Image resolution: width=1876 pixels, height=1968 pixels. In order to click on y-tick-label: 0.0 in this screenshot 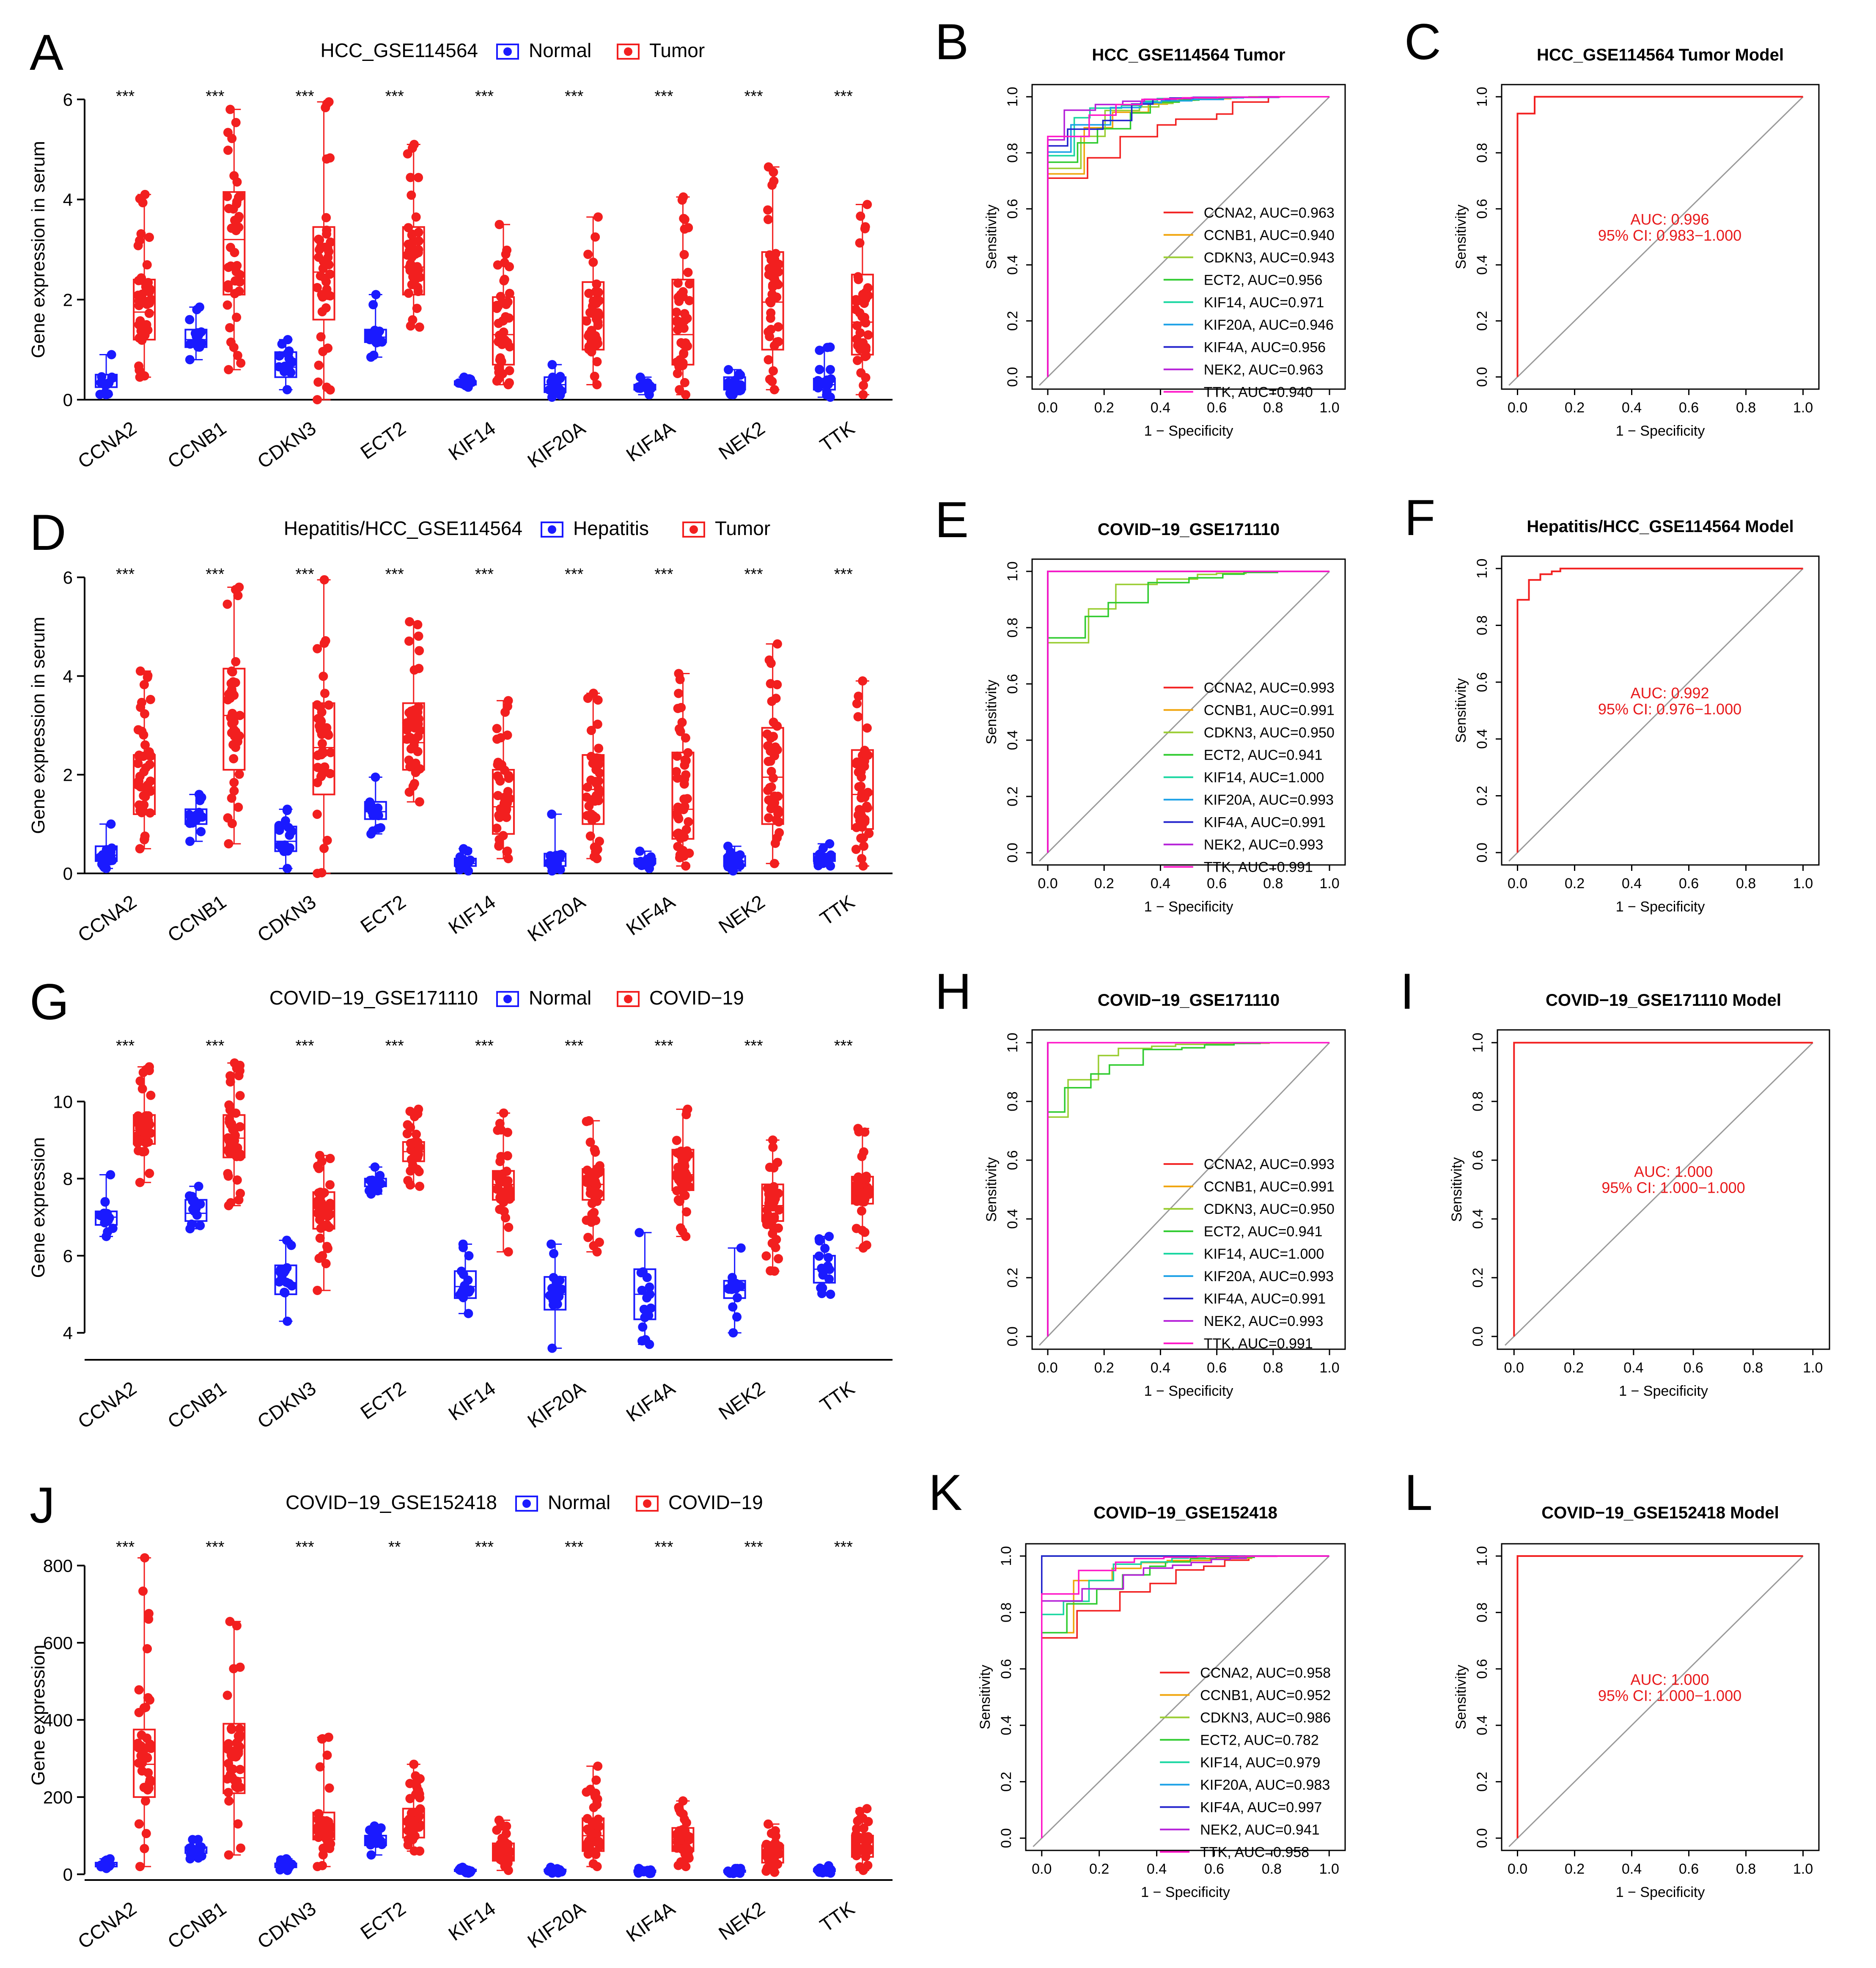, I will do `click(1482, 1838)`.